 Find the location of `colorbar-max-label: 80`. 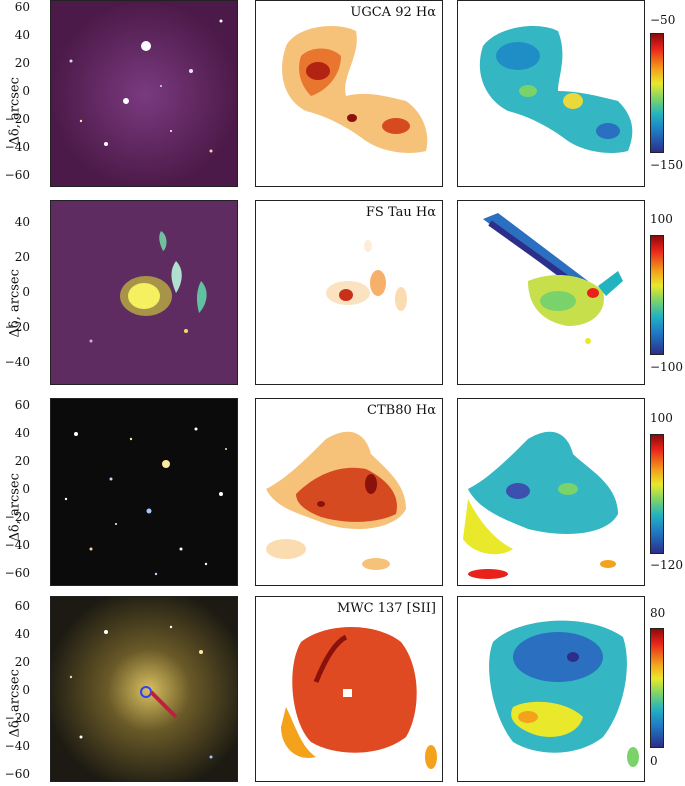

colorbar-max-label: 80 is located at coordinates (658, 613).